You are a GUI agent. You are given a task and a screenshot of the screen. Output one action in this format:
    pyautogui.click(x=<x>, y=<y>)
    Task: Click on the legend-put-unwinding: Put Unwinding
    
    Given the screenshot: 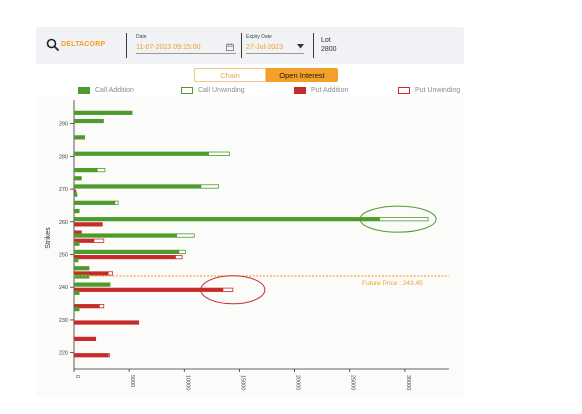 What is the action you would take?
    pyautogui.click(x=429, y=90)
    